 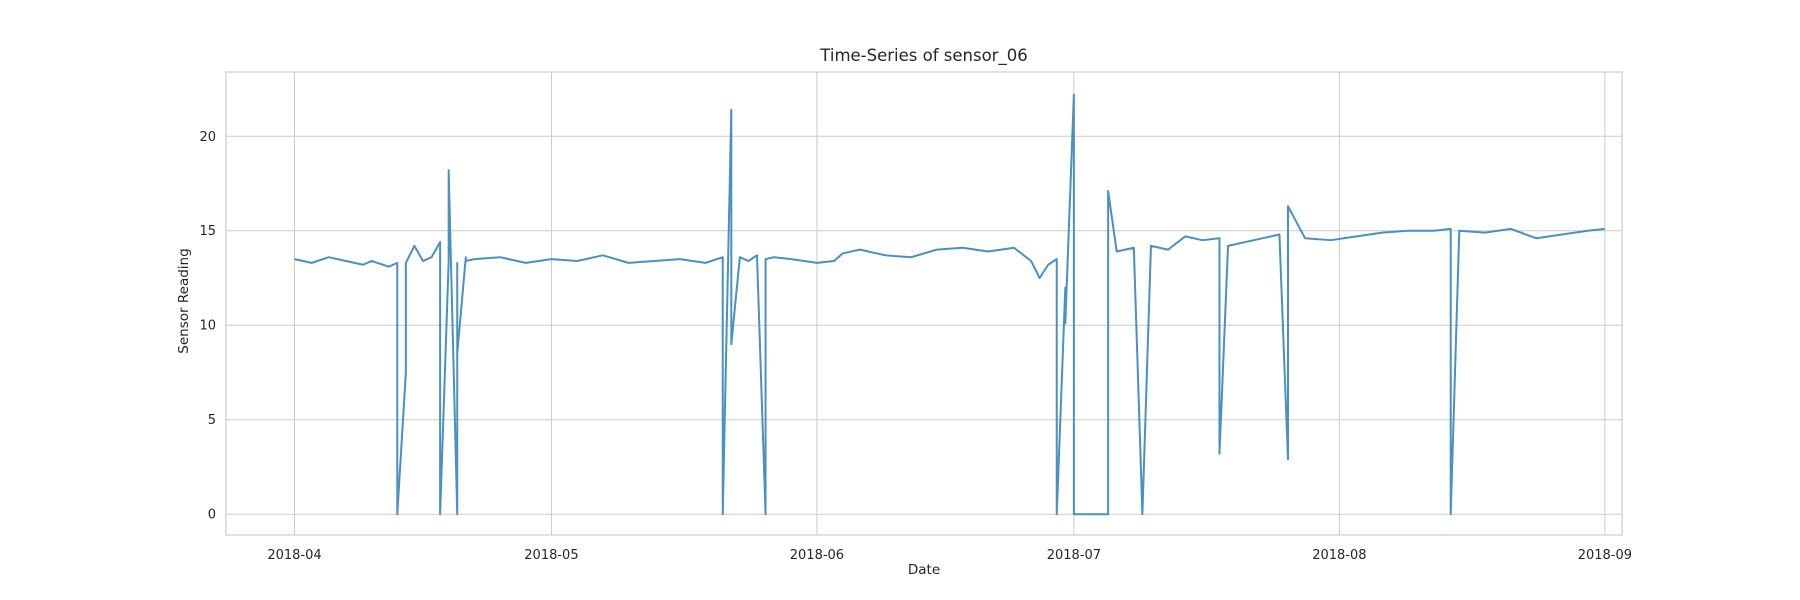 I want to click on y-tick-label: 15, so click(x=207, y=231).